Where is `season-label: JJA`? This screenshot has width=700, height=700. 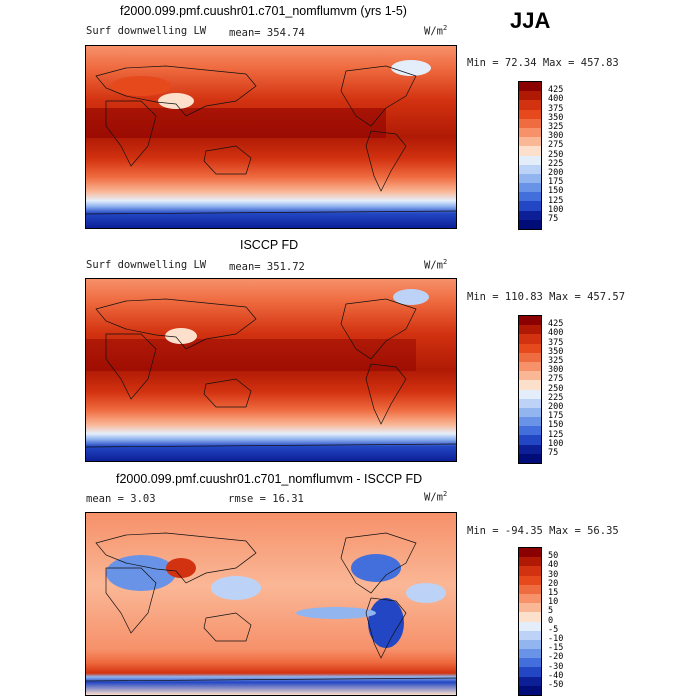 season-label: JJA is located at coordinates (530, 20).